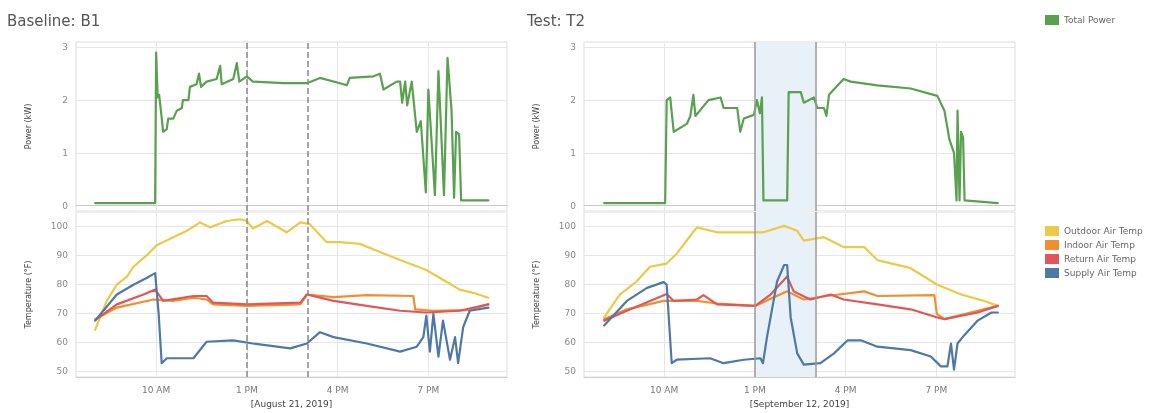 Image resolution: width=1170 pixels, height=413 pixels. I want to click on chart-title: Test: T2, so click(556, 20).